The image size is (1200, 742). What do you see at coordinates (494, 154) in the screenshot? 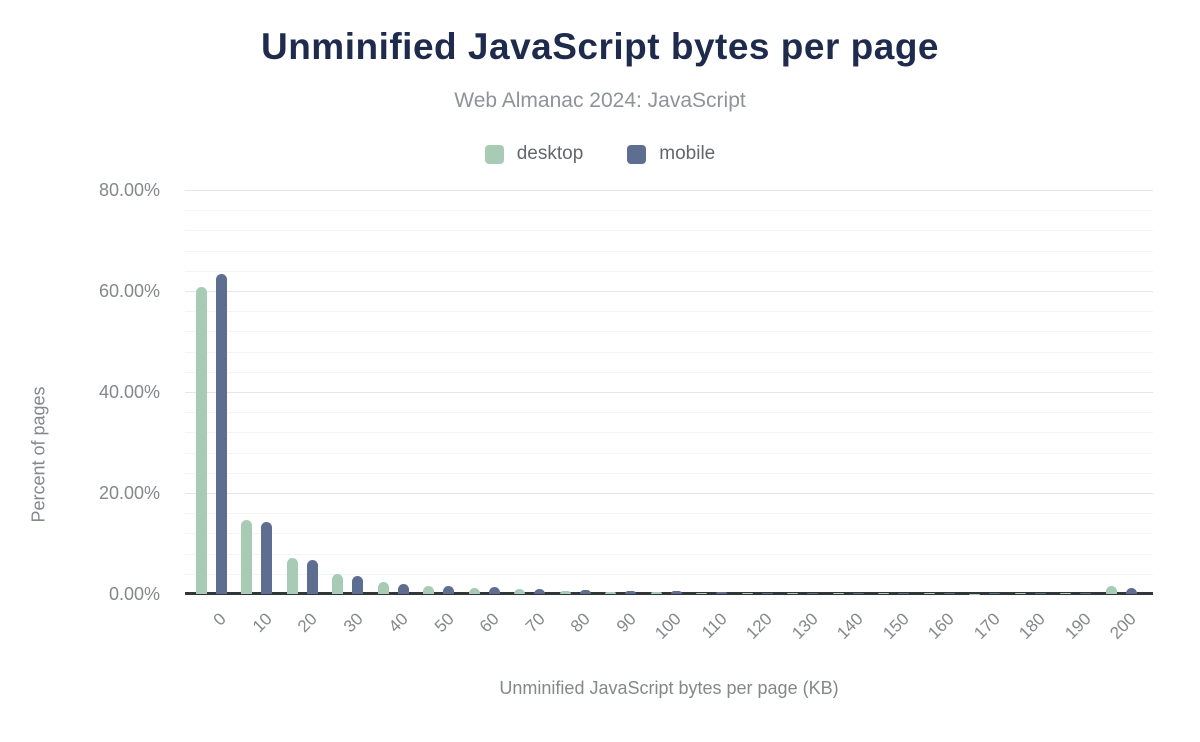
I see `desktop-swatch-icon` at bounding box center [494, 154].